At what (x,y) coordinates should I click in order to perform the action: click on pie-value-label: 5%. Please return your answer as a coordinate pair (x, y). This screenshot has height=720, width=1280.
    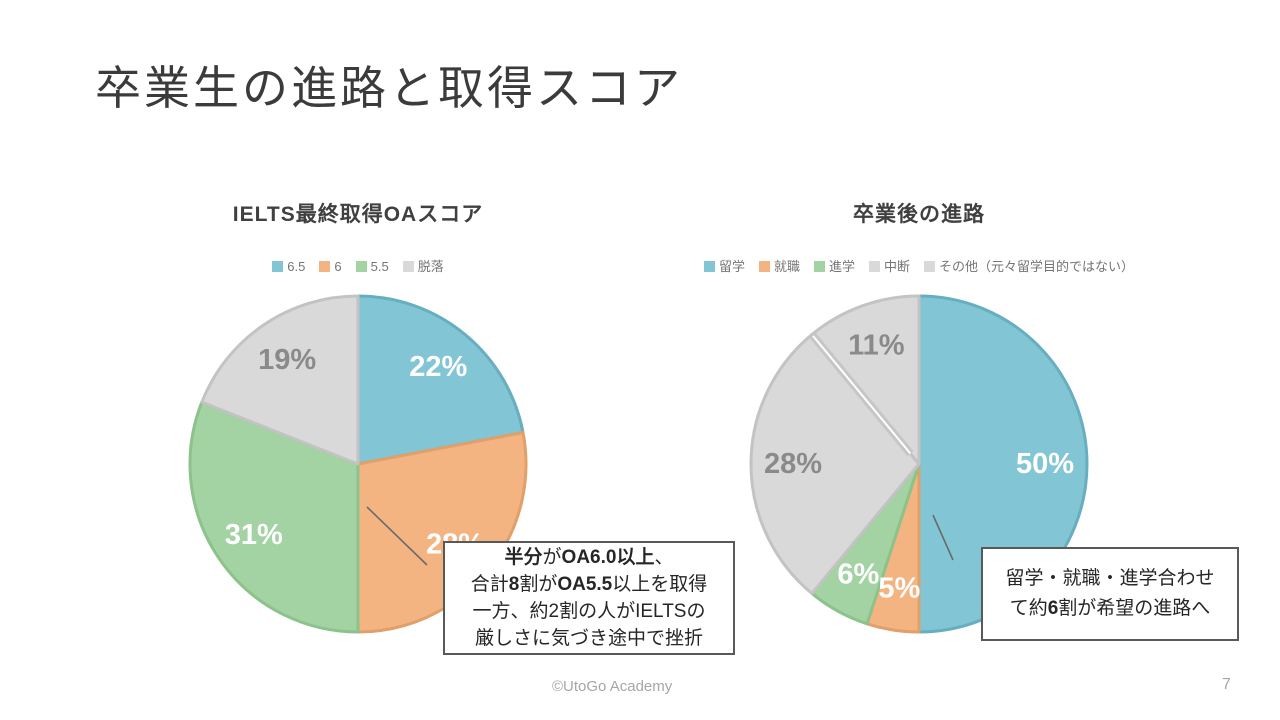
    Looking at the image, I should click on (899, 588).